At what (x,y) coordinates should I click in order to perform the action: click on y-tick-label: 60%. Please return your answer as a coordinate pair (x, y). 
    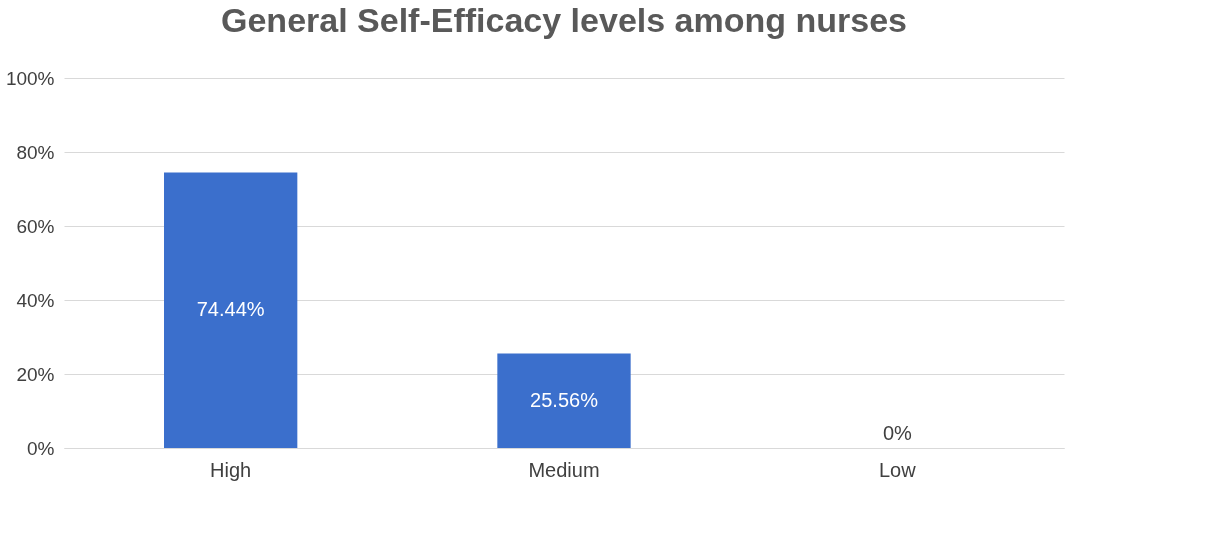
    Looking at the image, I should click on (35, 226).